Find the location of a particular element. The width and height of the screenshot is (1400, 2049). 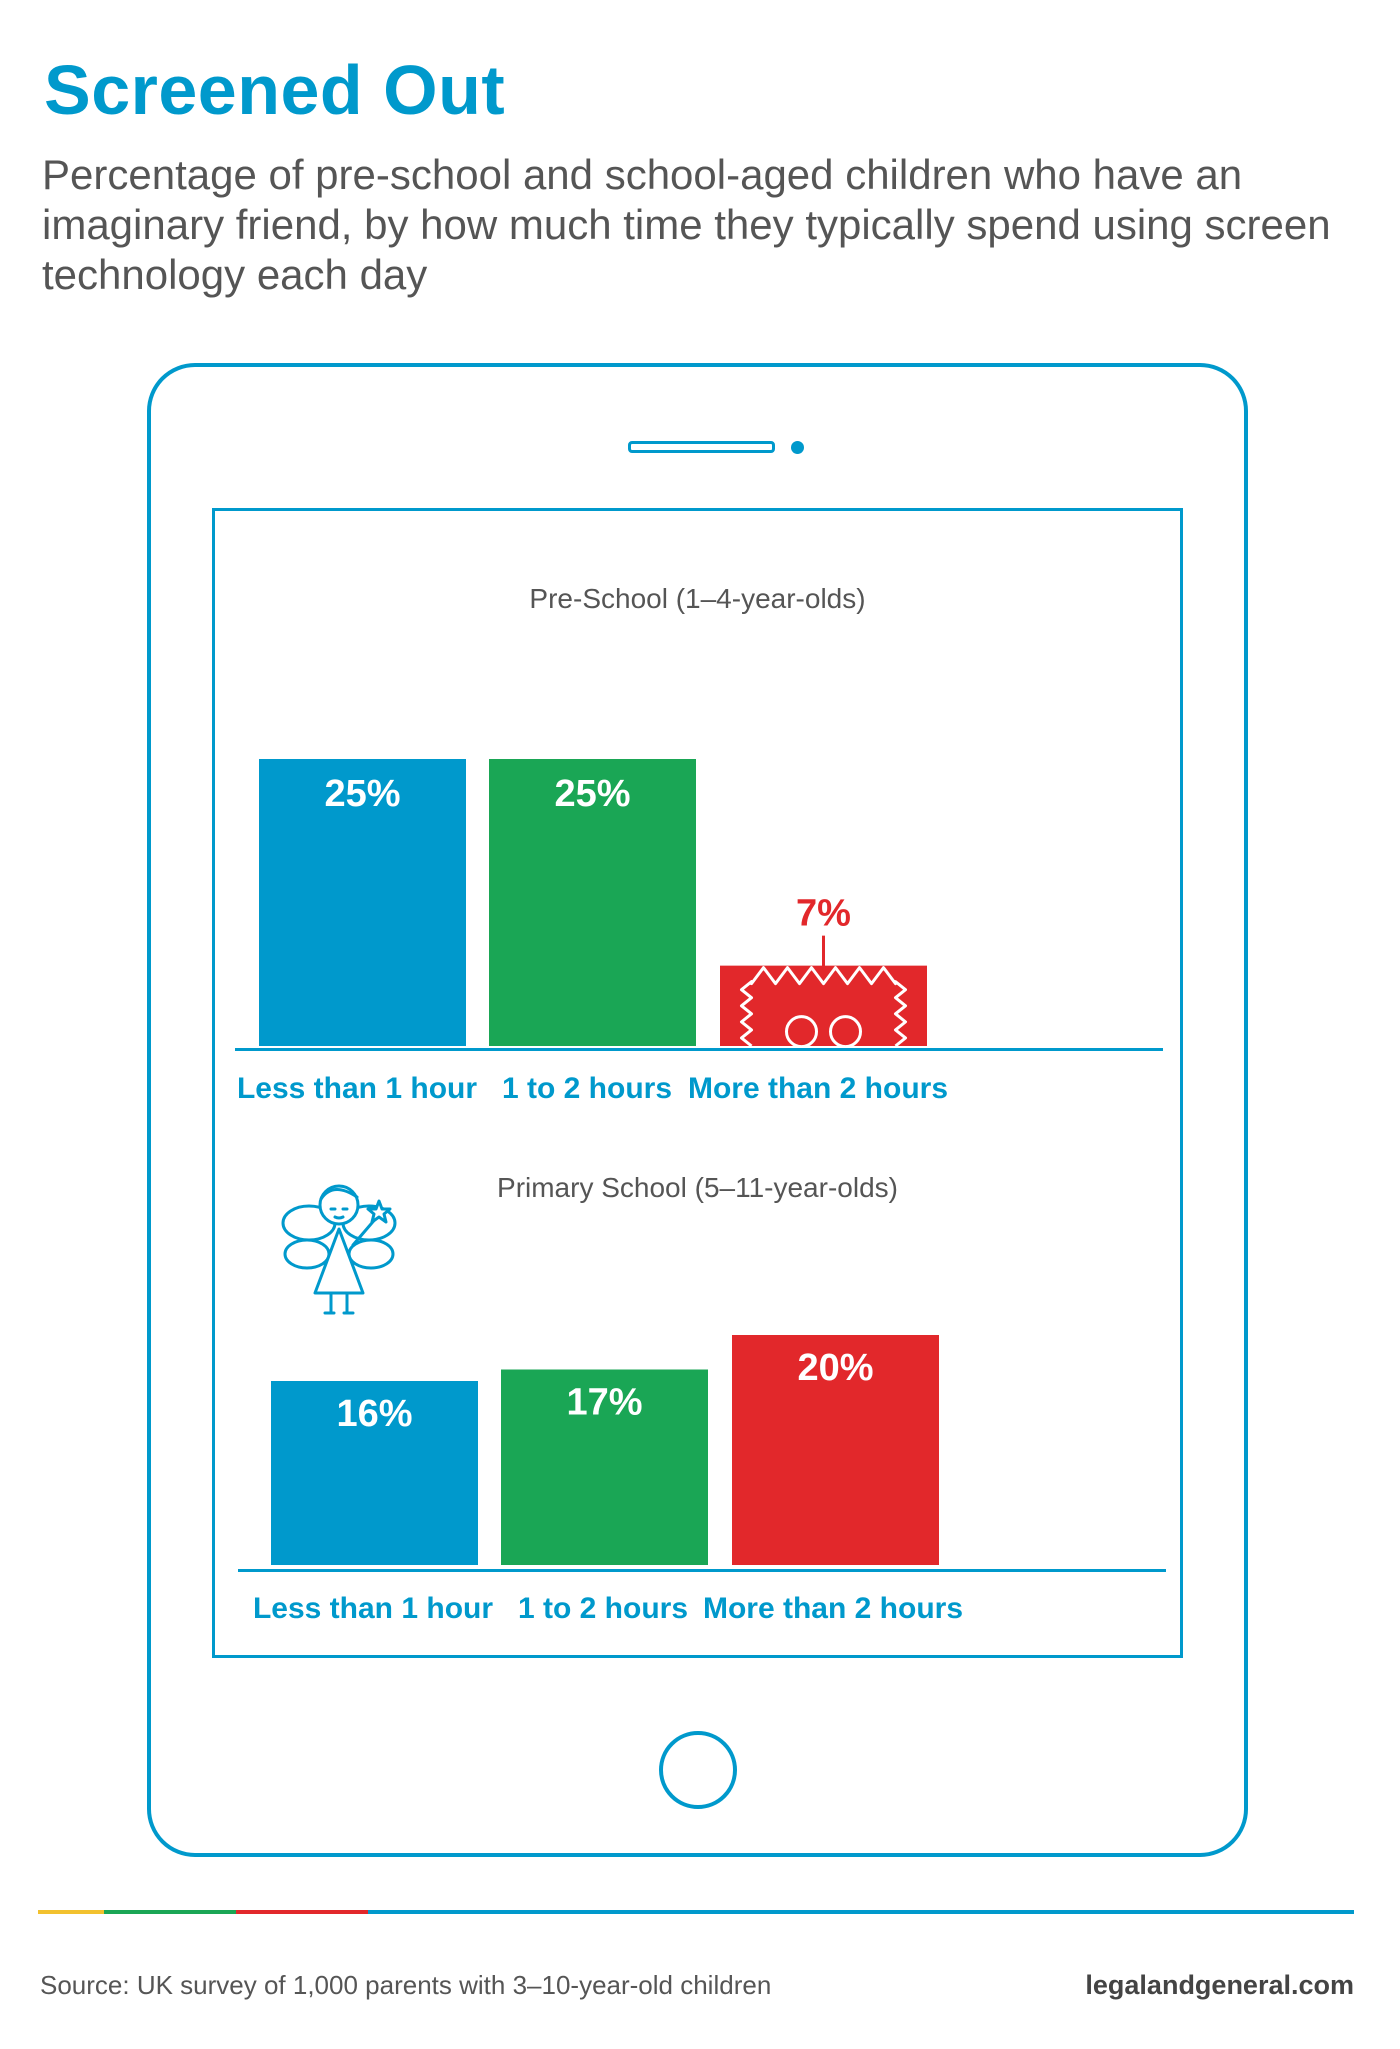

chart-primary: 16% 17% 20% is located at coordinates (605, 1450).